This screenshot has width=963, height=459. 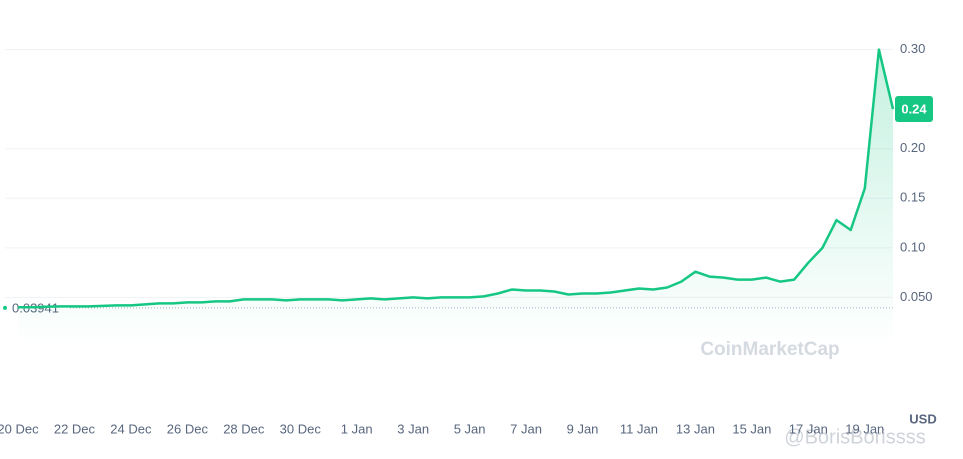 I want to click on x-tick-label: 24 Dec, so click(x=131, y=428).